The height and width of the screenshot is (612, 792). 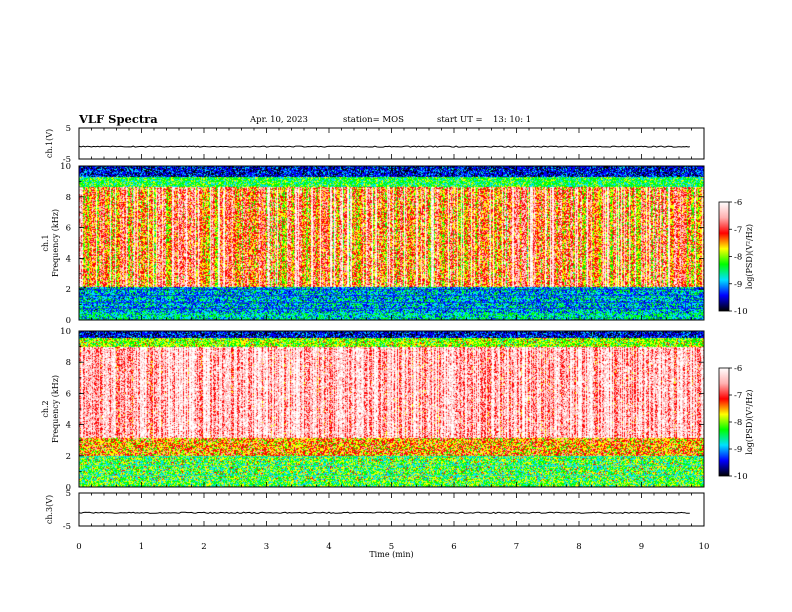 What do you see at coordinates (203, 547) in the screenshot?
I see `x-tick-label: 2` at bounding box center [203, 547].